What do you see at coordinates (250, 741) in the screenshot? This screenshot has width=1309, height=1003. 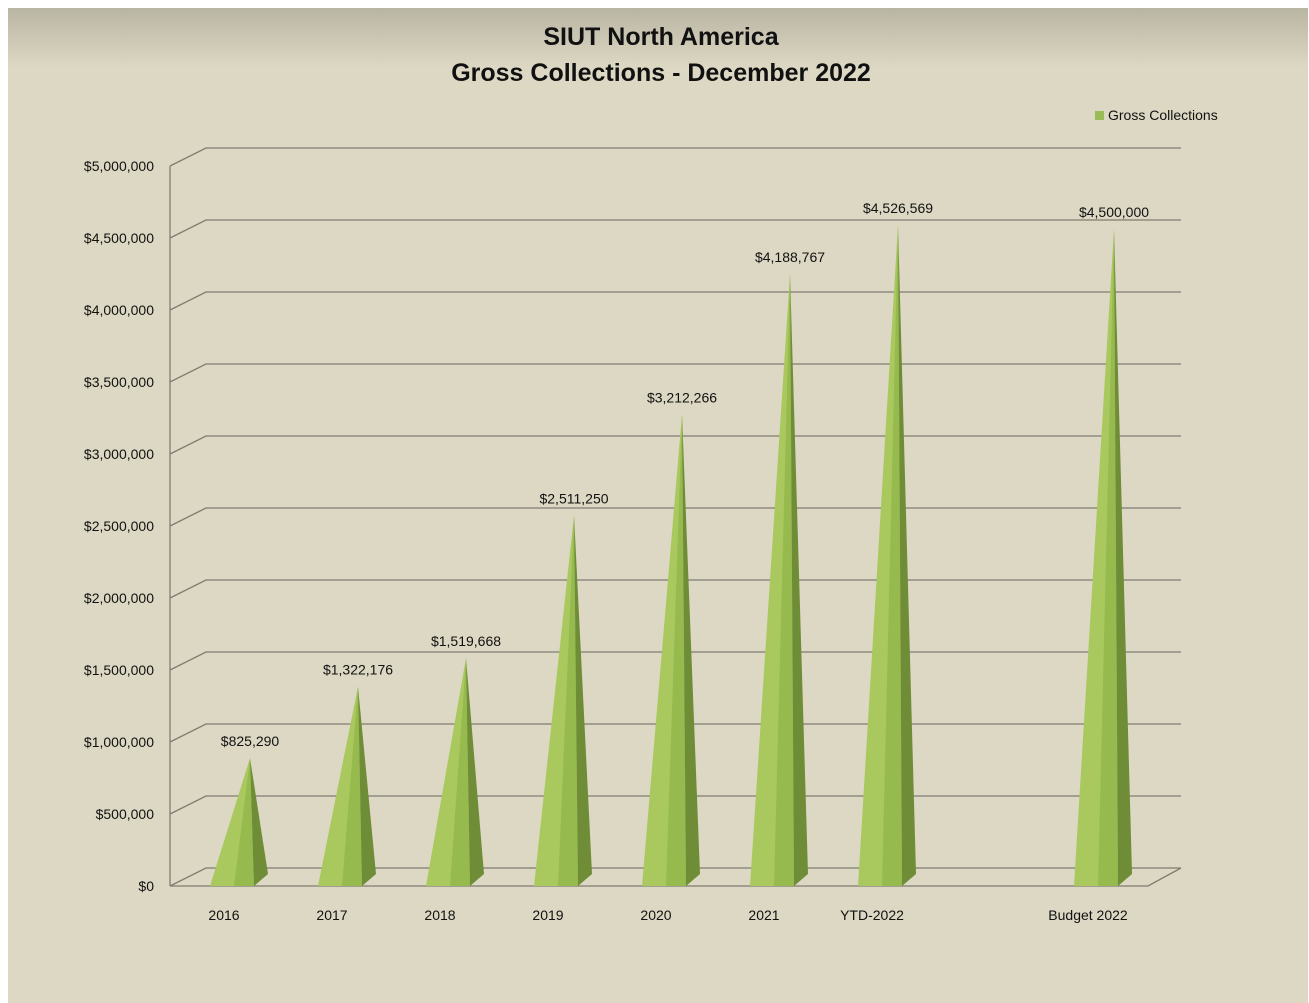 I see `data-label: $825,290` at bounding box center [250, 741].